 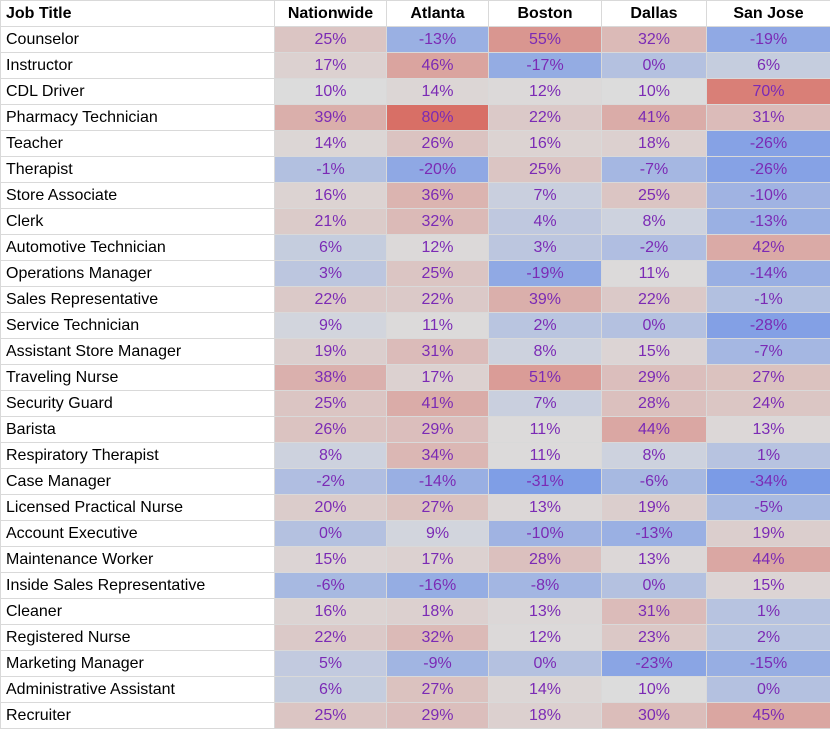 I want to click on heat-cell-san-jose: 6%, so click(x=768, y=65).